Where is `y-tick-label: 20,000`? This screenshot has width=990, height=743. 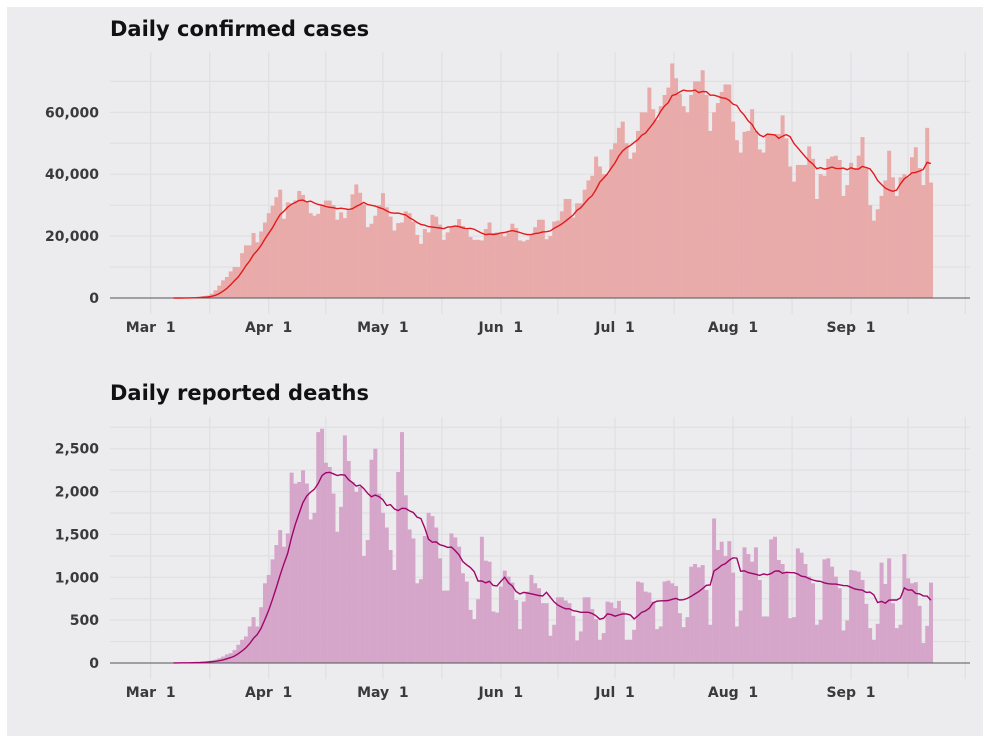
y-tick-label: 20,000 is located at coordinates (72, 237).